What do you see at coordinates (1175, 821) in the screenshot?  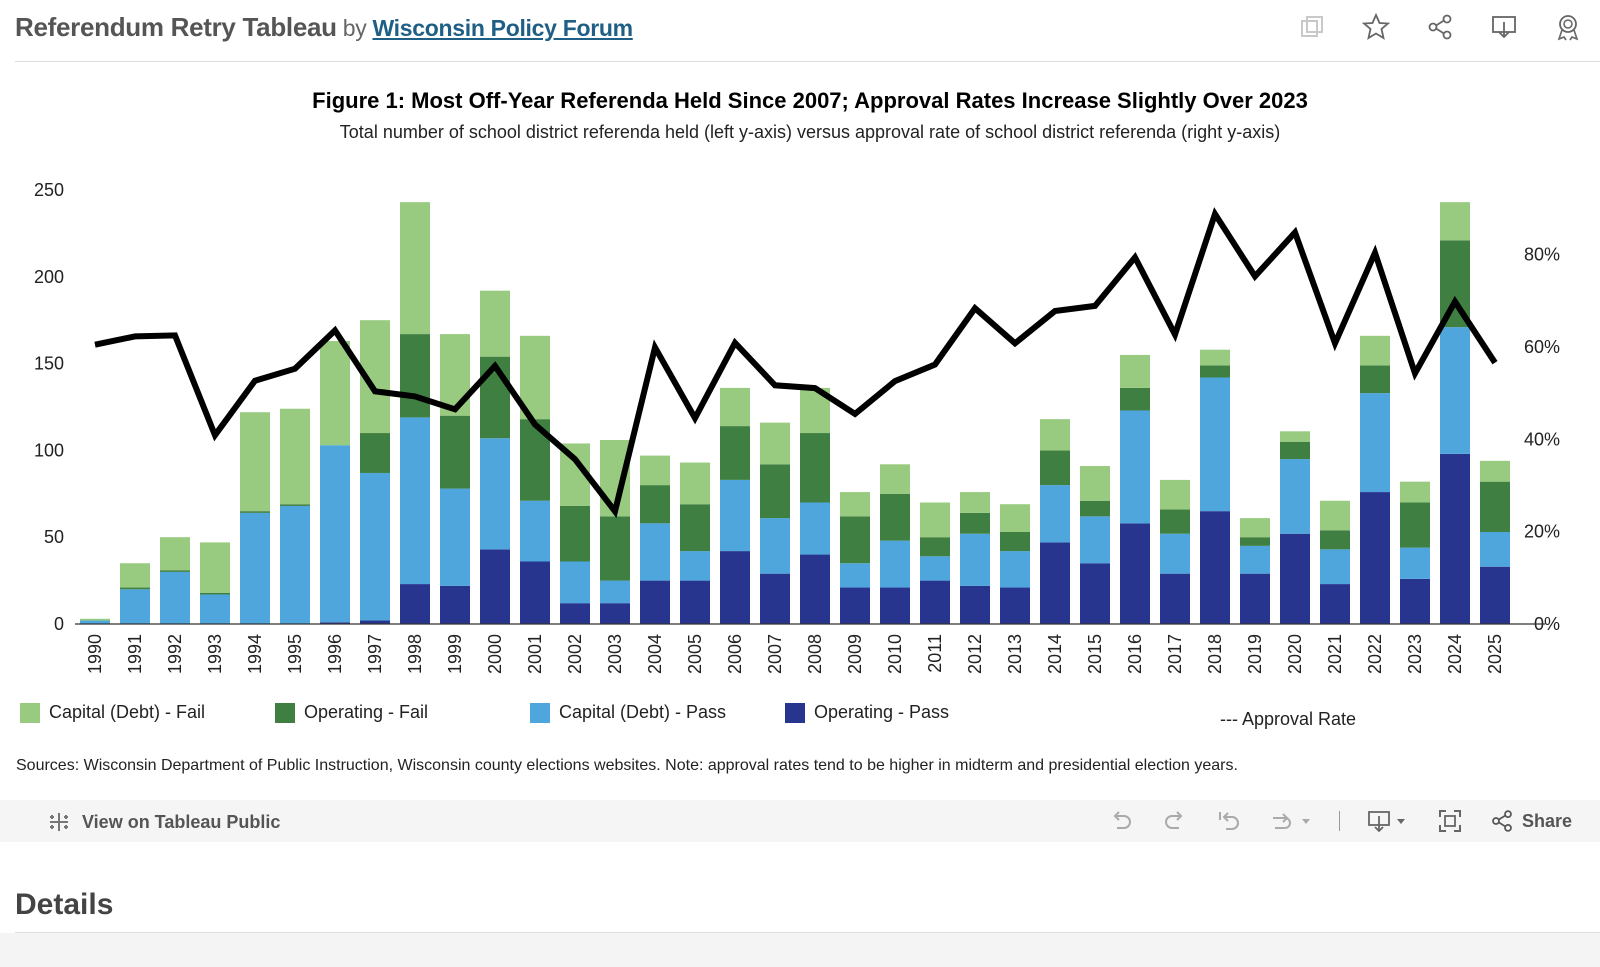 I see `redo-icon` at bounding box center [1175, 821].